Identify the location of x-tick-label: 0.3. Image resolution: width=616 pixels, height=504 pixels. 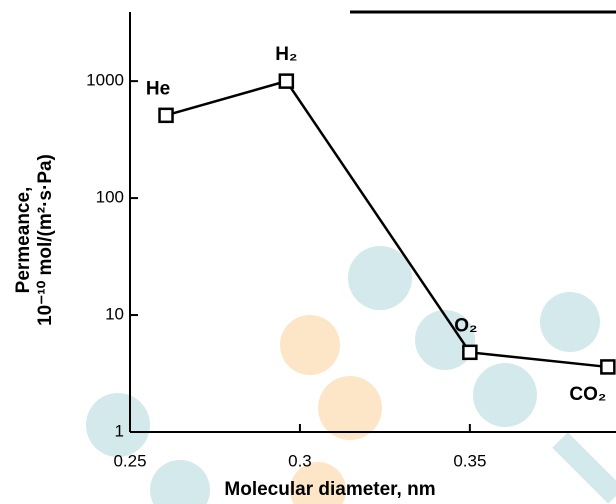
(300, 460).